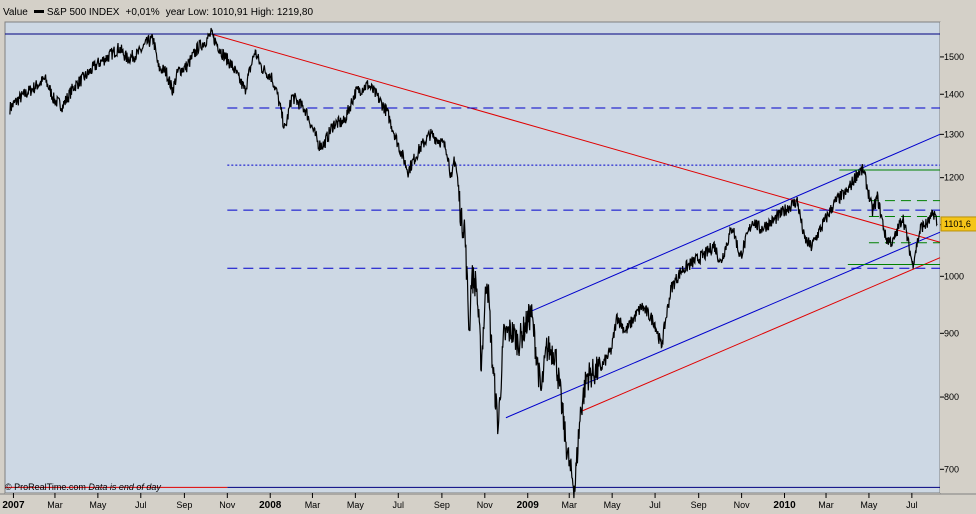  I want to click on last-price-label: 1101,6, so click(957, 224).